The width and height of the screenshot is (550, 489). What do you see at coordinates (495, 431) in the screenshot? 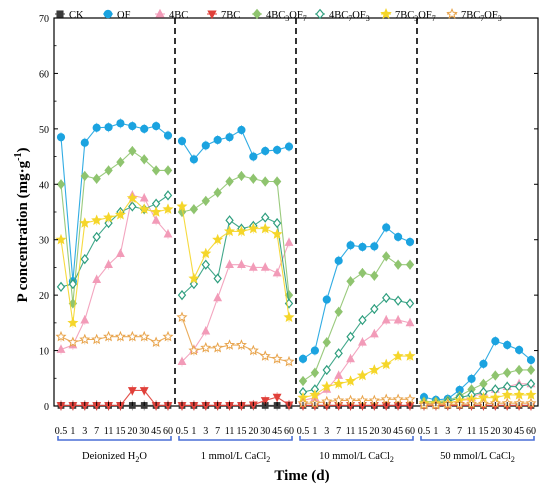
I see `x-tick-label: 20` at bounding box center [495, 431].